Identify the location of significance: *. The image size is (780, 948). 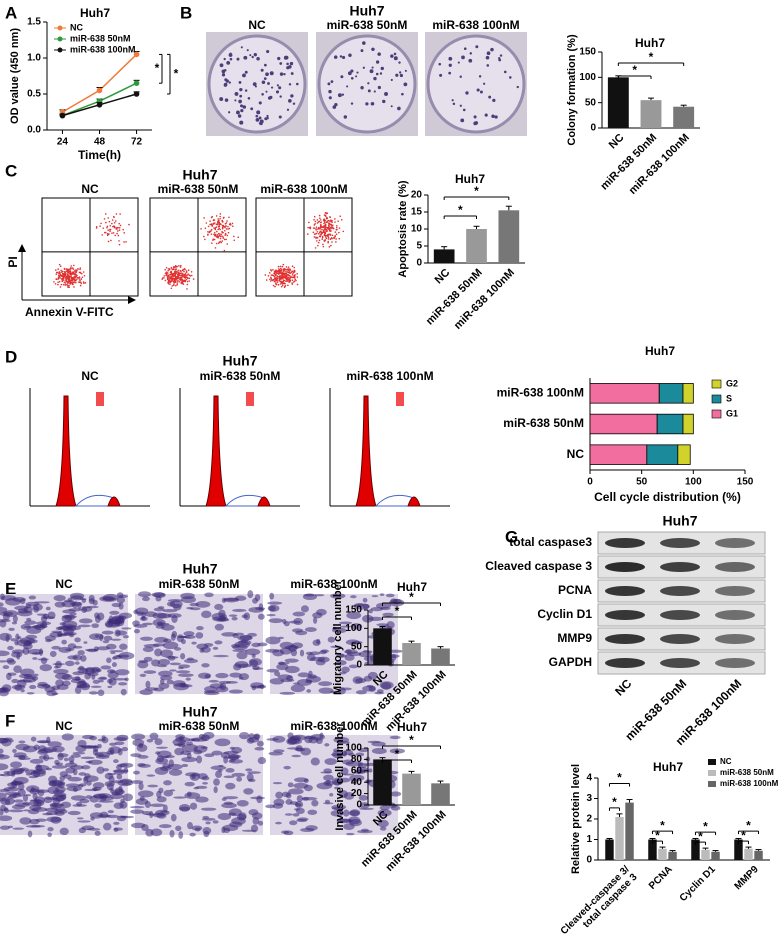
(614, 802).